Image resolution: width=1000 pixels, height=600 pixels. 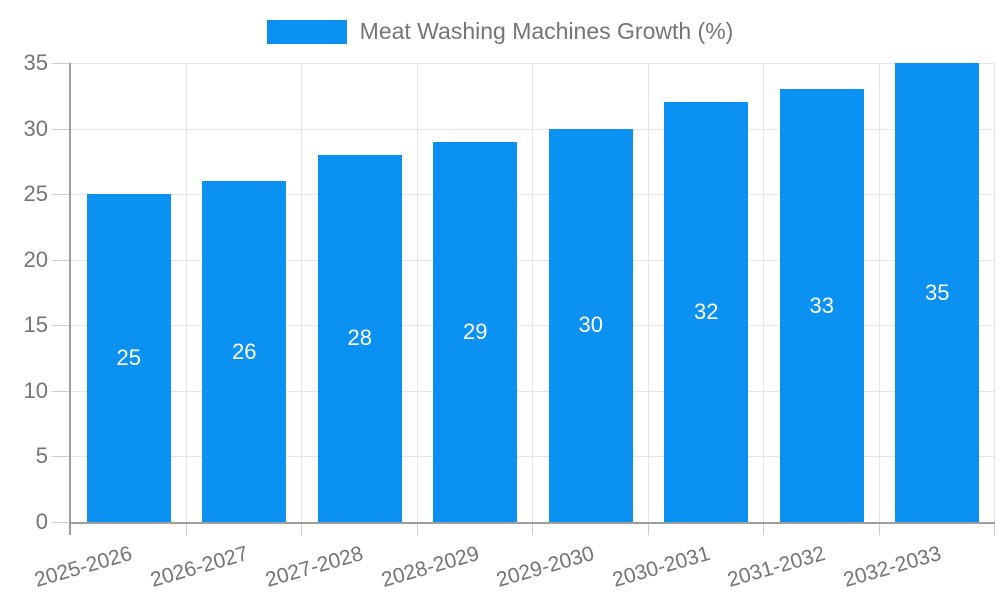 I want to click on y-axis-label: 20, so click(x=35, y=259).